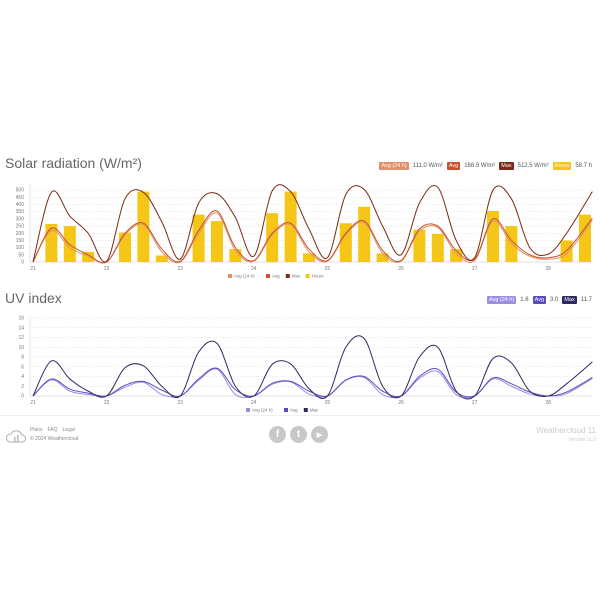 This screenshot has height=600, width=600. Describe the element at coordinates (68, 430) in the screenshot. I see `footer-link-legal: Legal` at that location.